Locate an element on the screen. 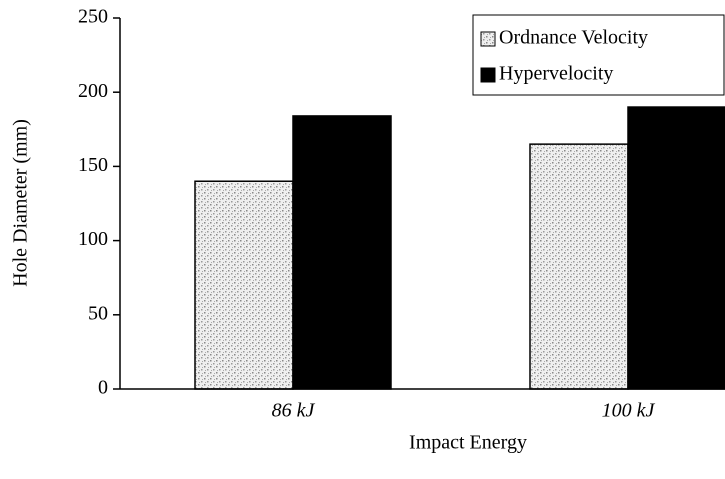 This screenshot has width=725, height=479. legend-box is located at coordinates (598, 55).